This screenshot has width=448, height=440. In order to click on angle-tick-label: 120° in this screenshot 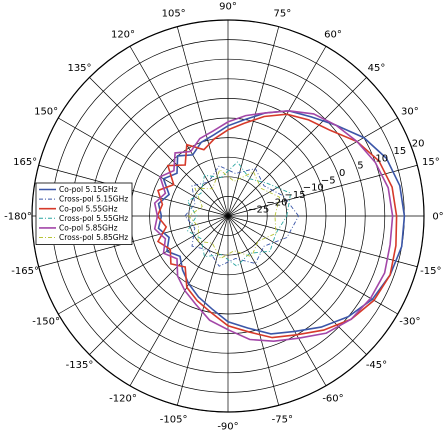, I will do `click(123, 35)`.